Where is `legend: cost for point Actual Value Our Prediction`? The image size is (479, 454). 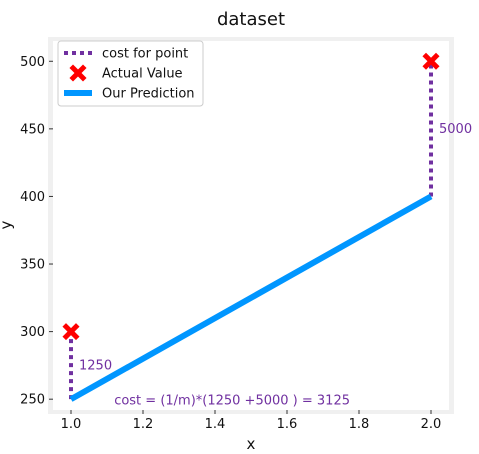 legend: cost for point Actual Value Our Prediction is located at coordinates (130, 73).